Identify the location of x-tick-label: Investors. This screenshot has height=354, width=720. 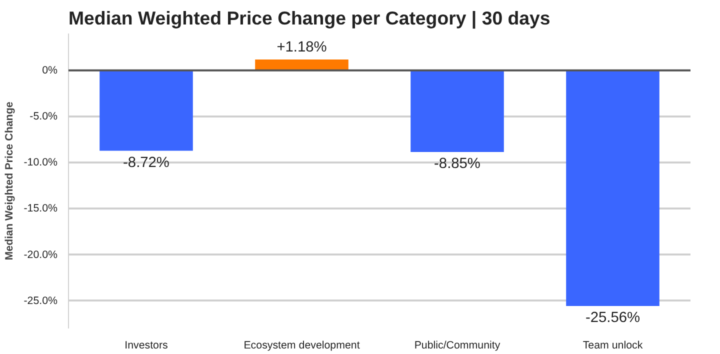
(146, 346).